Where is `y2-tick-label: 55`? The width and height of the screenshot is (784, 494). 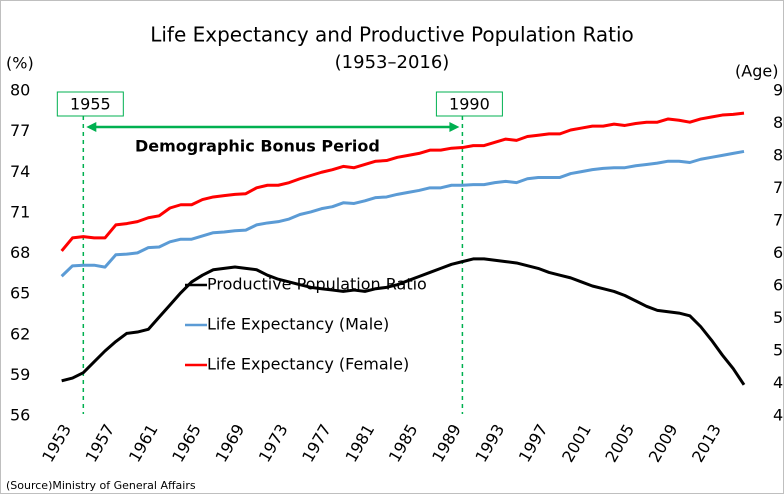
y2-tick-label: 55 is located at coordinates (778, 317).